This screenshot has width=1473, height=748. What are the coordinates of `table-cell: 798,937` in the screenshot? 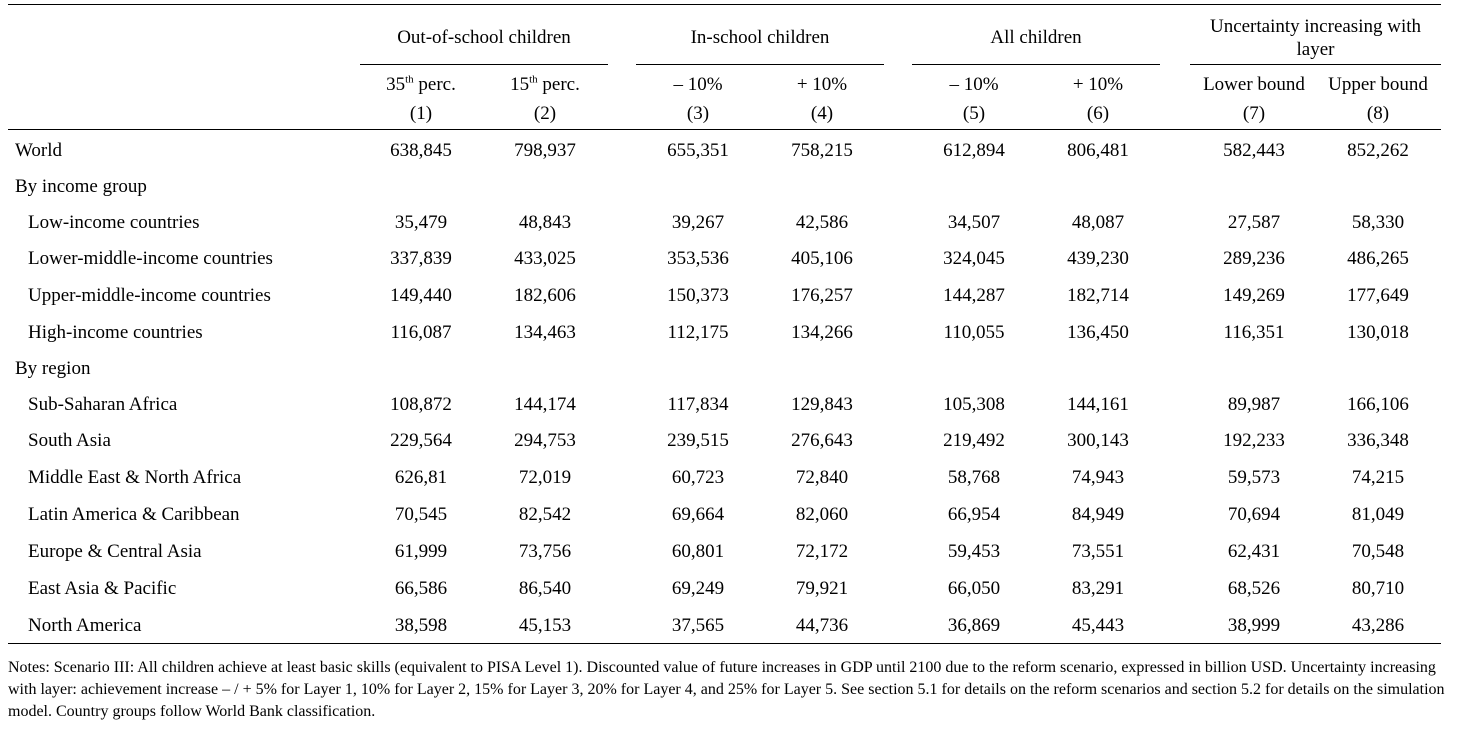 It's located at (545, 150).